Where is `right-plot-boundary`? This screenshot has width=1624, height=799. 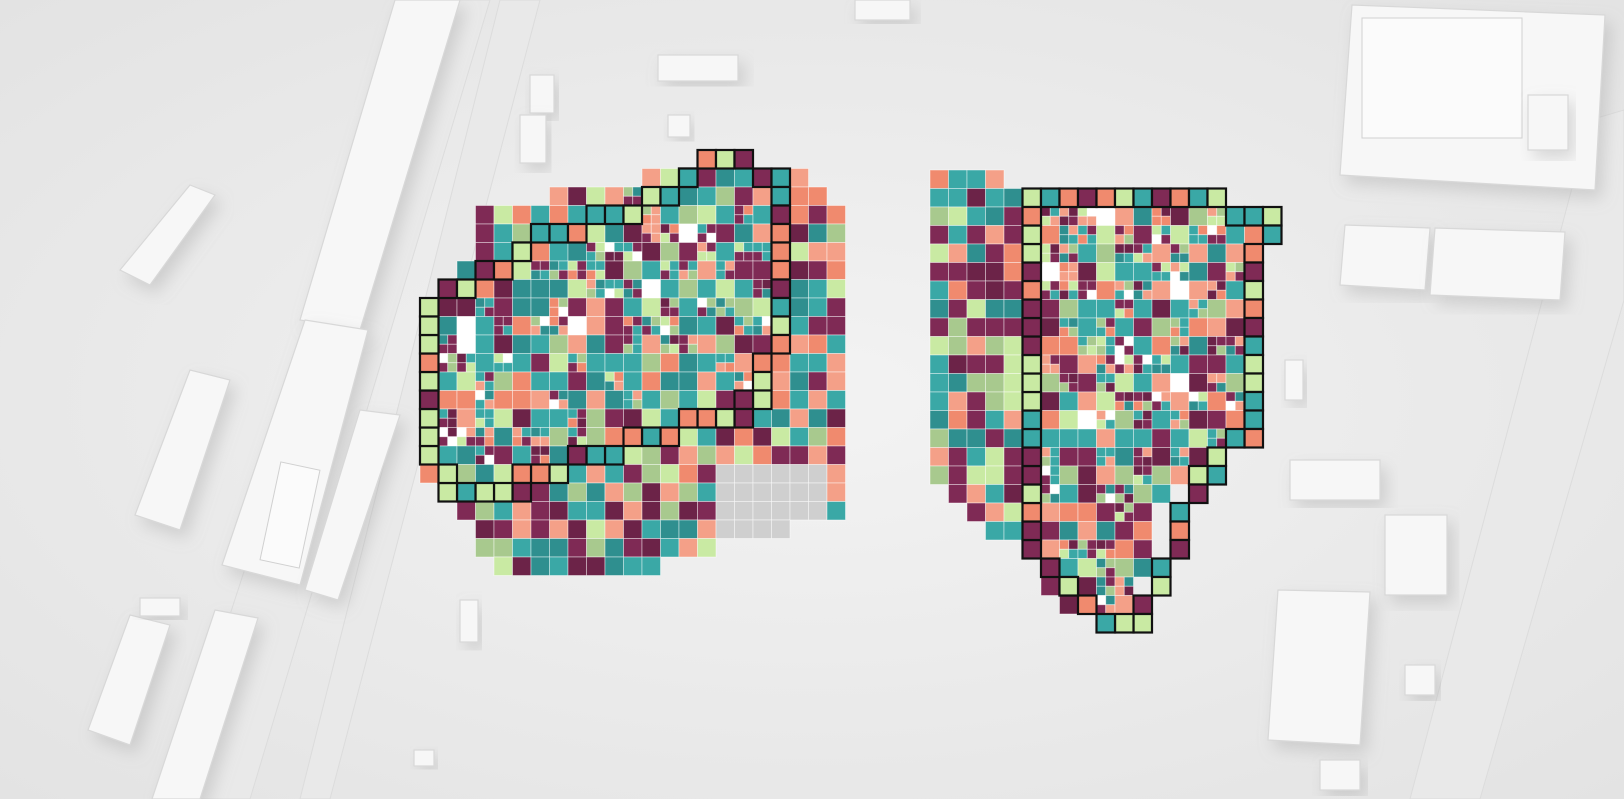
right-plot-boundary is located at coordinates (1152, 410).